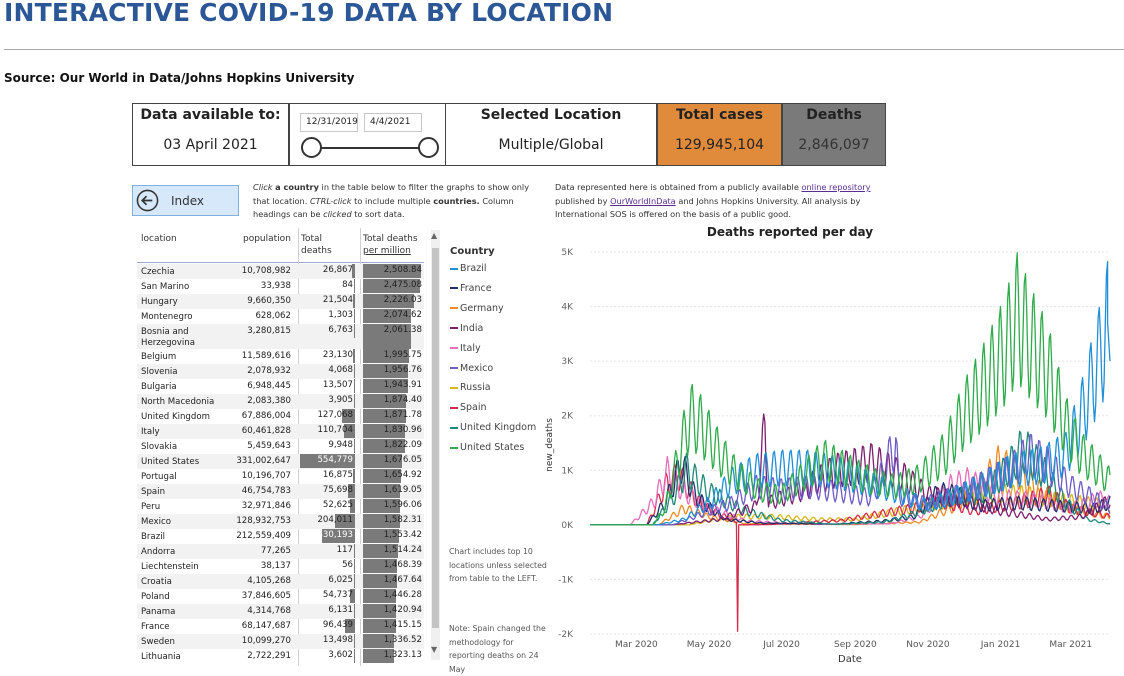 The height and width of the screenshot is (676, 1124). What do you see at coordinates (280, 581) in the screenshot?
I see `table-row: Croatia 4,105,268 6,025 1,467.64` at bounding box center [280, 581].